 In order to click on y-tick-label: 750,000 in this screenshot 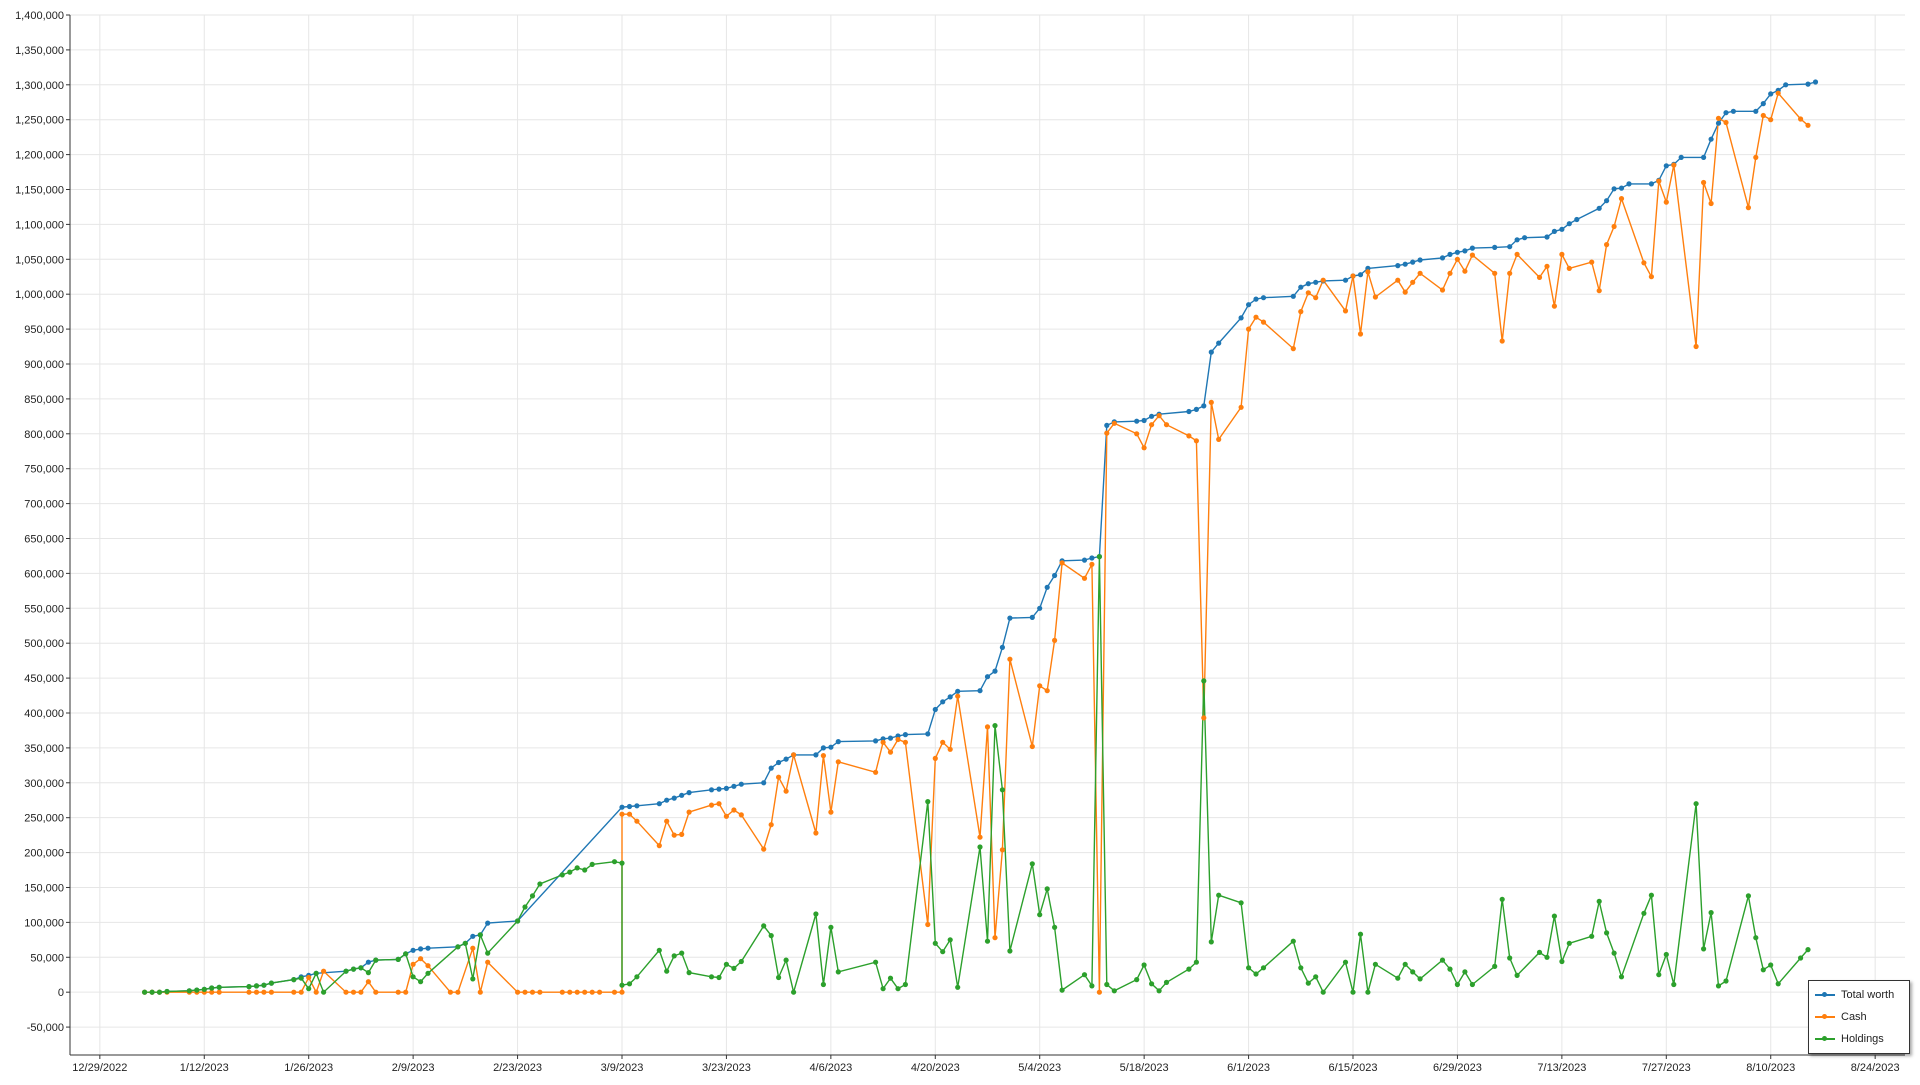, I will do `click(44, 470)`.